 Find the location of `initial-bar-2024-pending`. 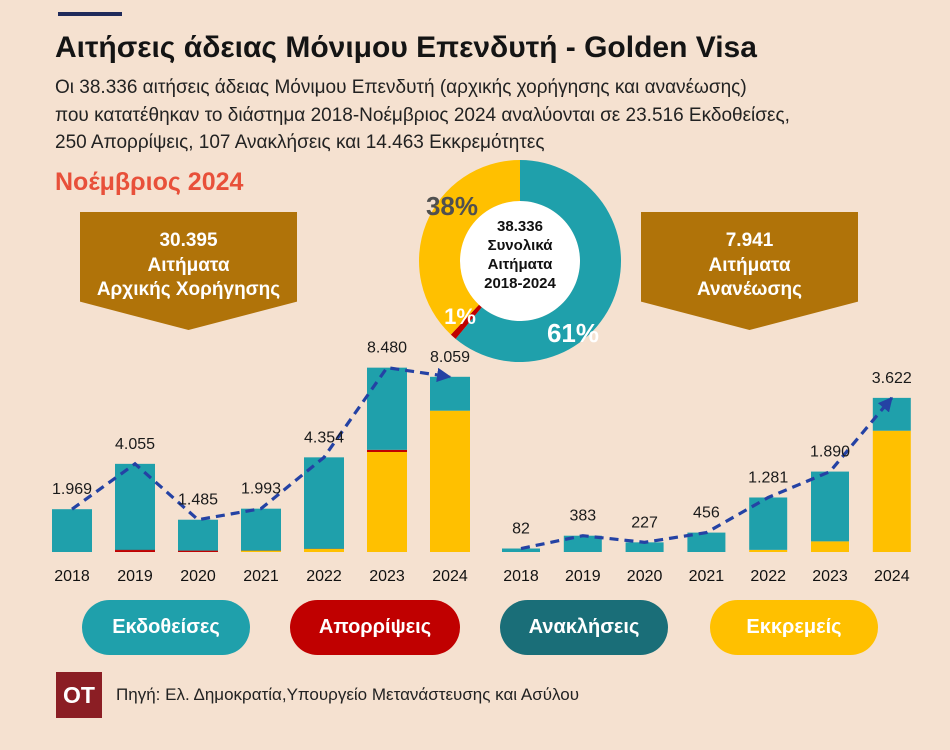

initial-bar-2024-pending is located at coordinates (450, 481).